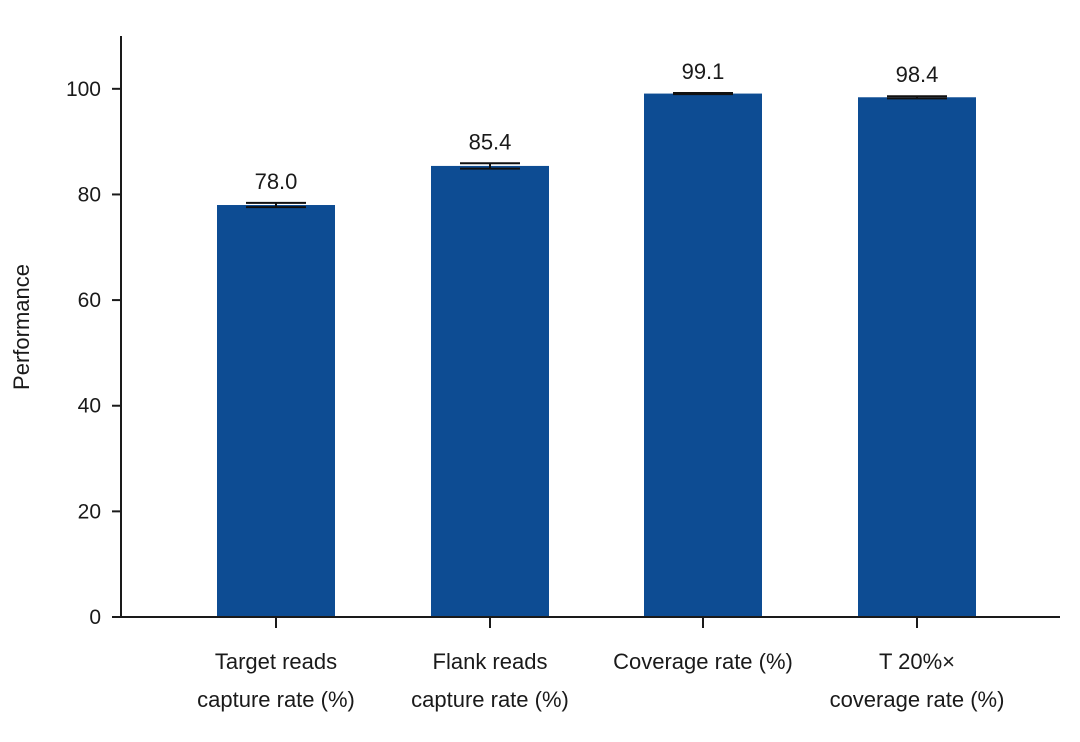 The height and width of the screenshot is (742, 1080). I want to click on x-category-label: T 20%×, so click(917, 661).